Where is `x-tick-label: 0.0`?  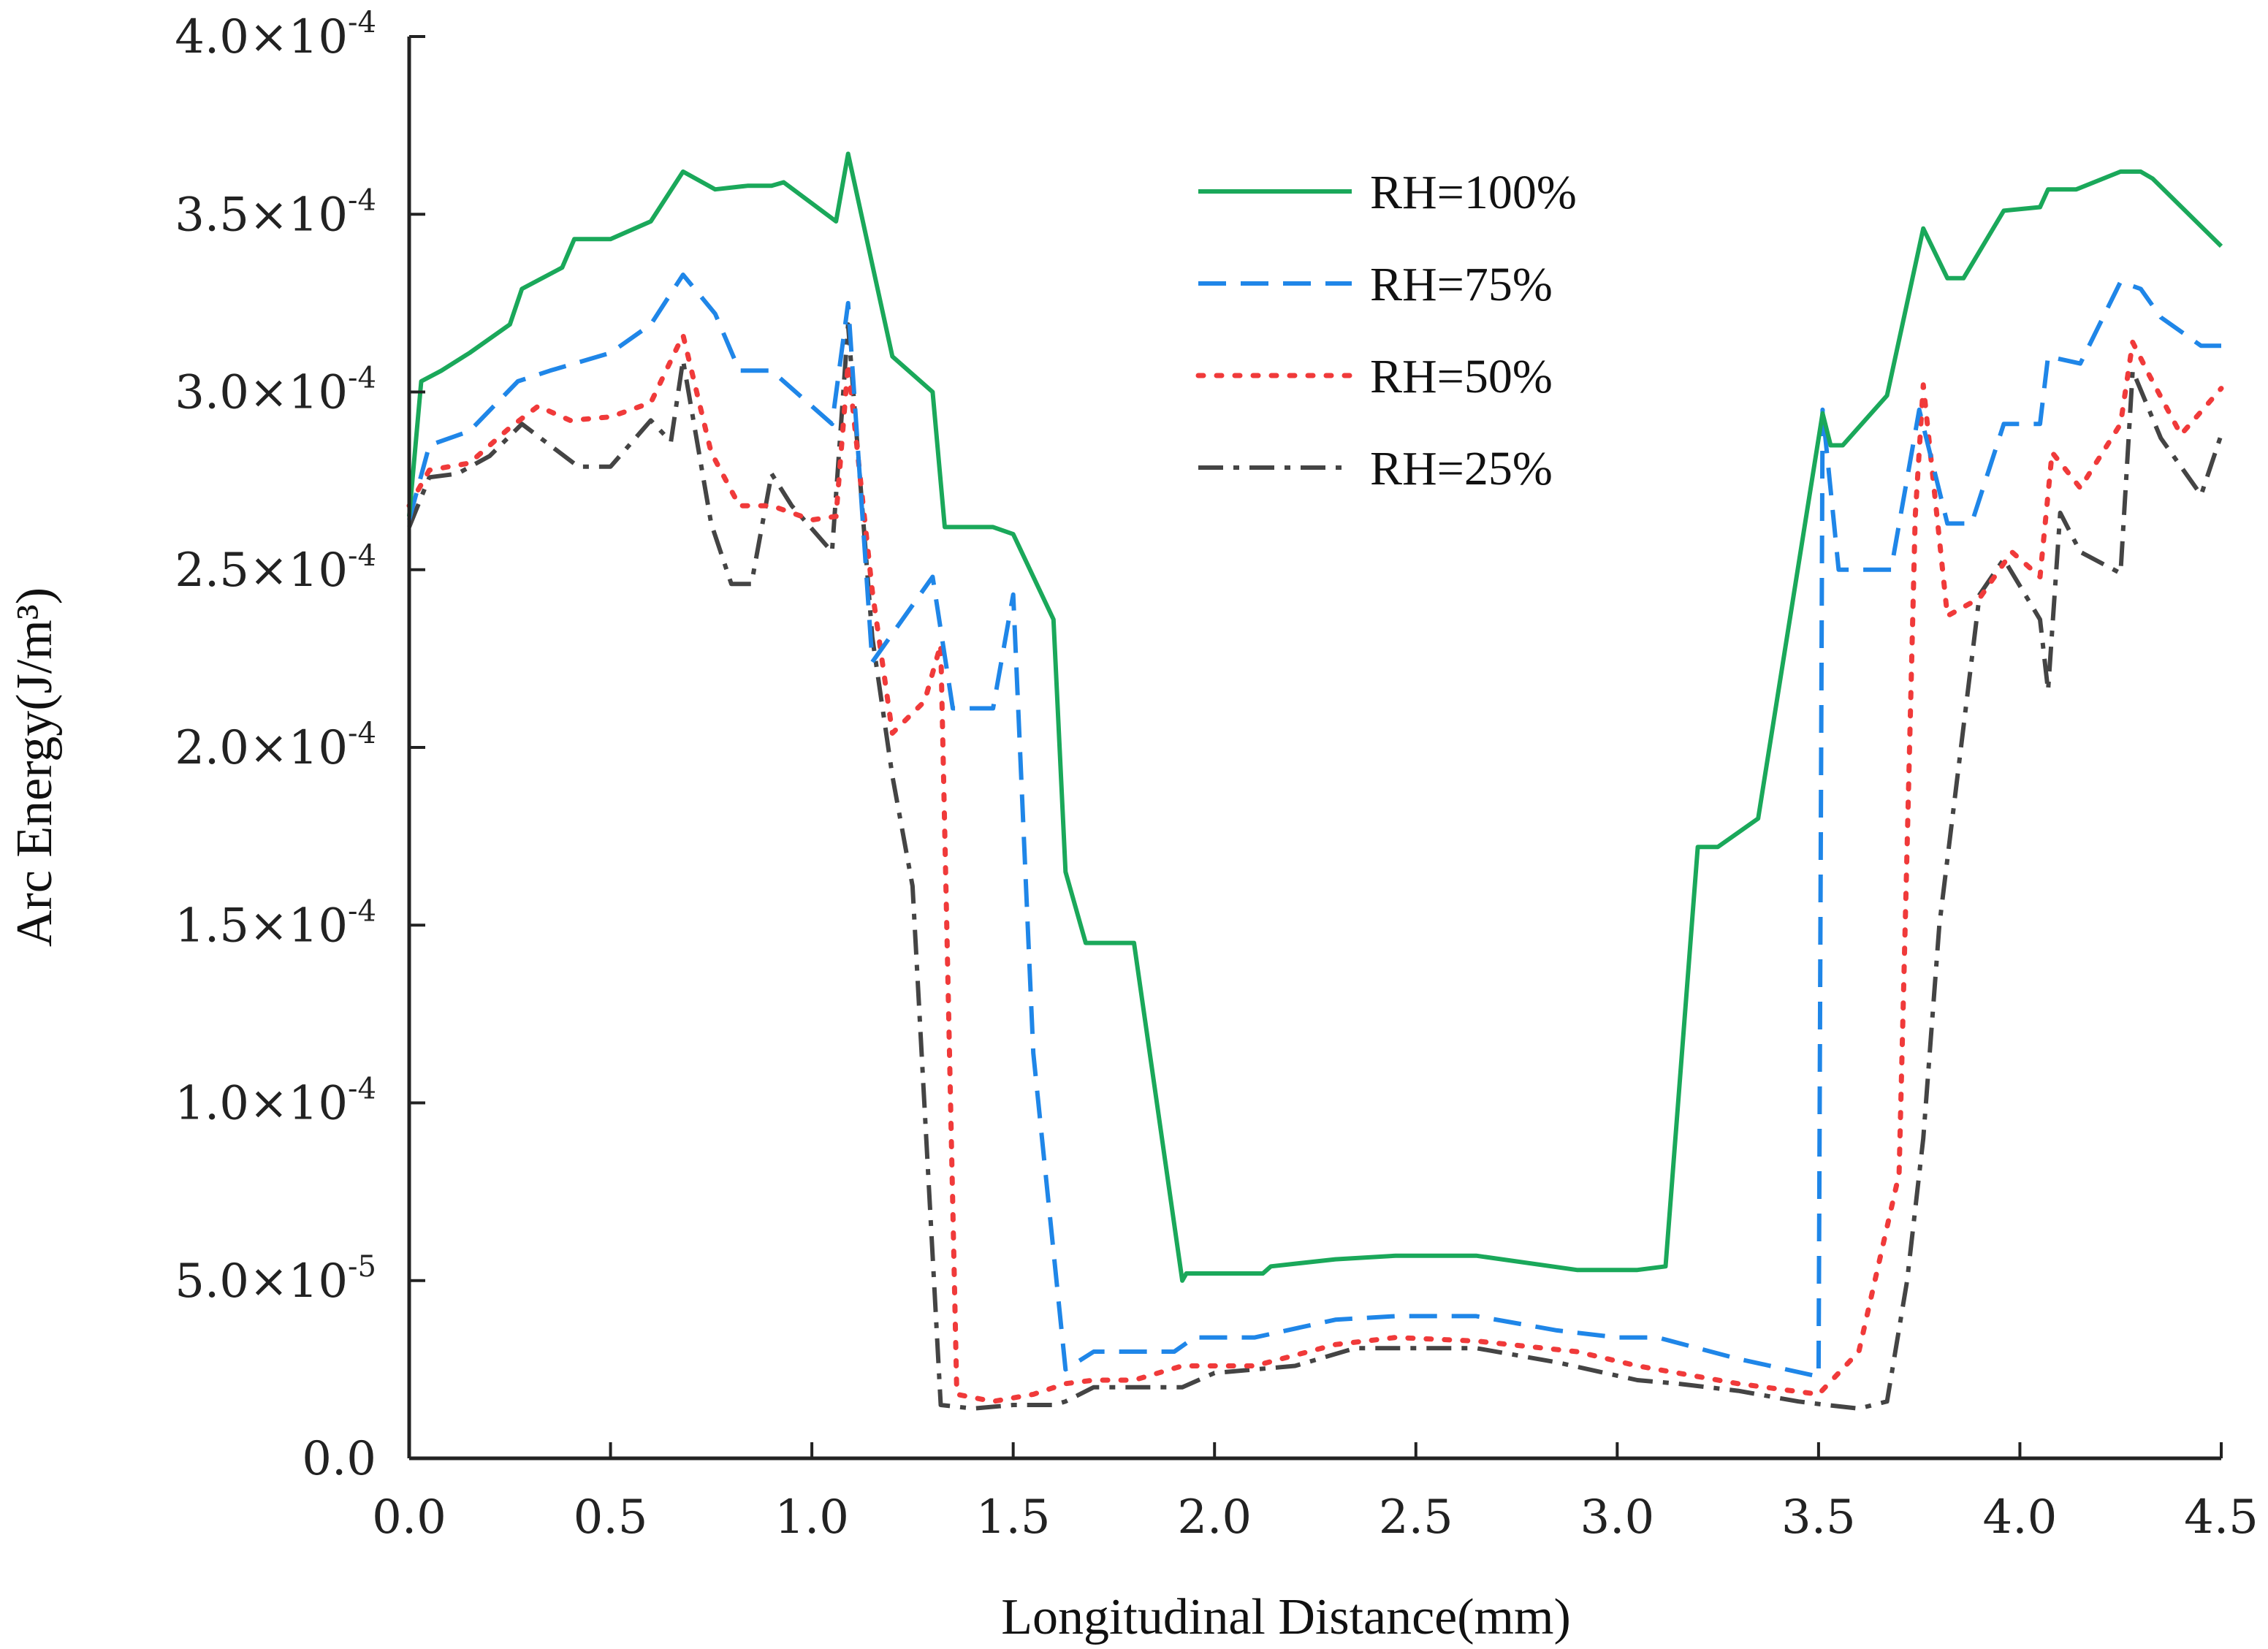 x-tick-label: 0.0 is located at coordinates (409, 1517).